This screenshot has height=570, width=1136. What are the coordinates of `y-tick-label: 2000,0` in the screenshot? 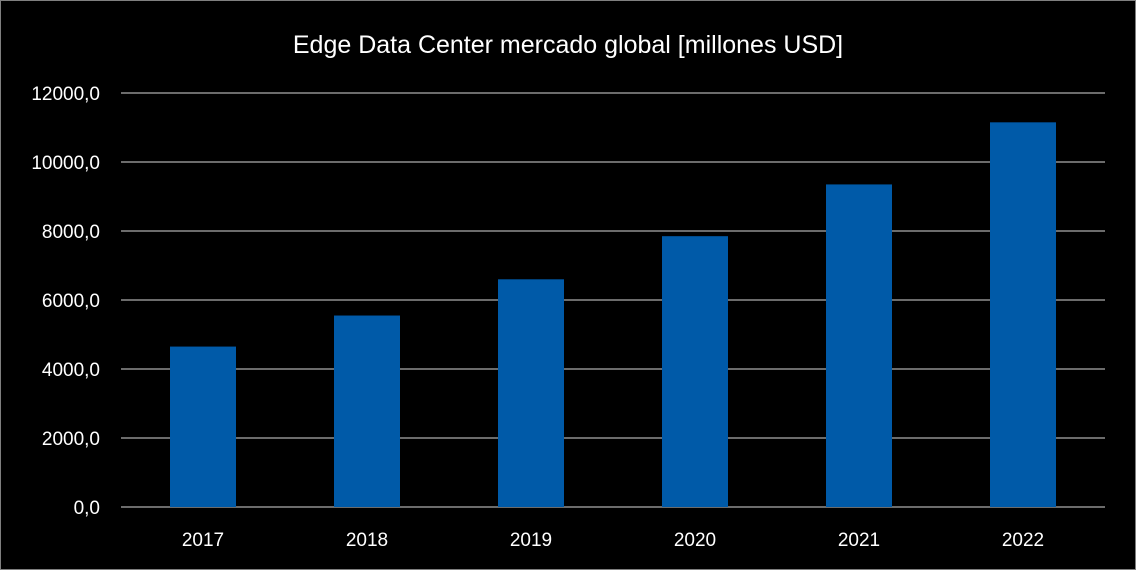 It's located at (71, 439).